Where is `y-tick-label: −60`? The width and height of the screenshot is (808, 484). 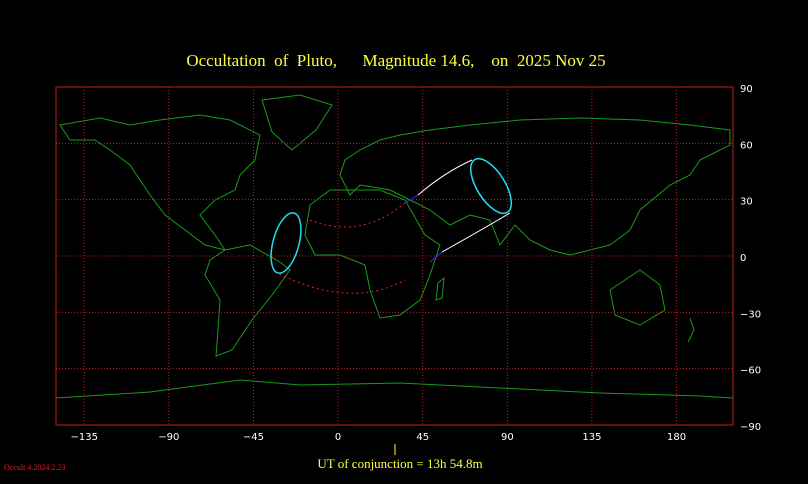 y-tick-label: −60 is located at coordinates (750, 371).